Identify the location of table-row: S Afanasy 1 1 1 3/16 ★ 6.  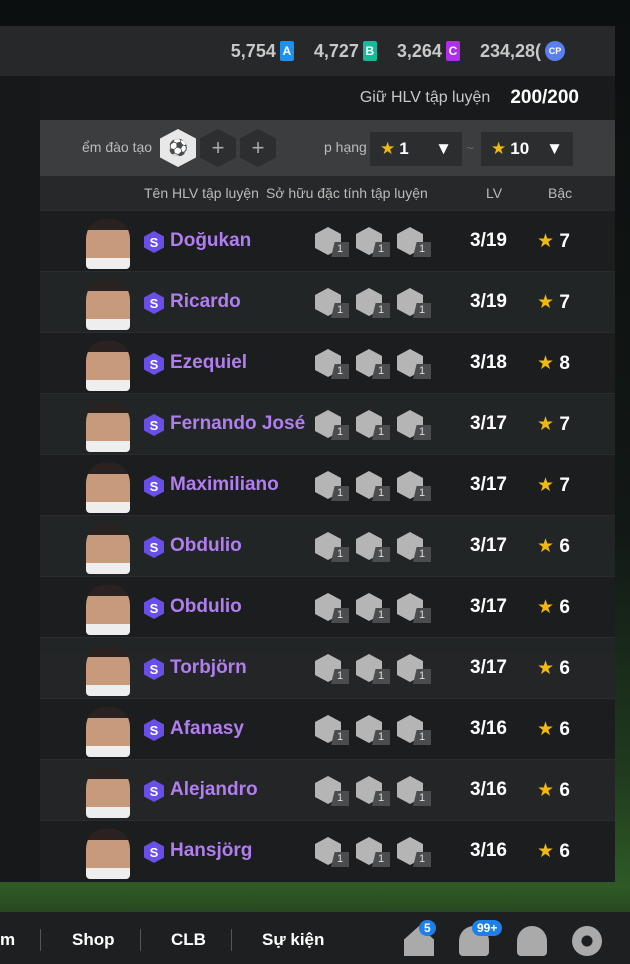
(327, 728).